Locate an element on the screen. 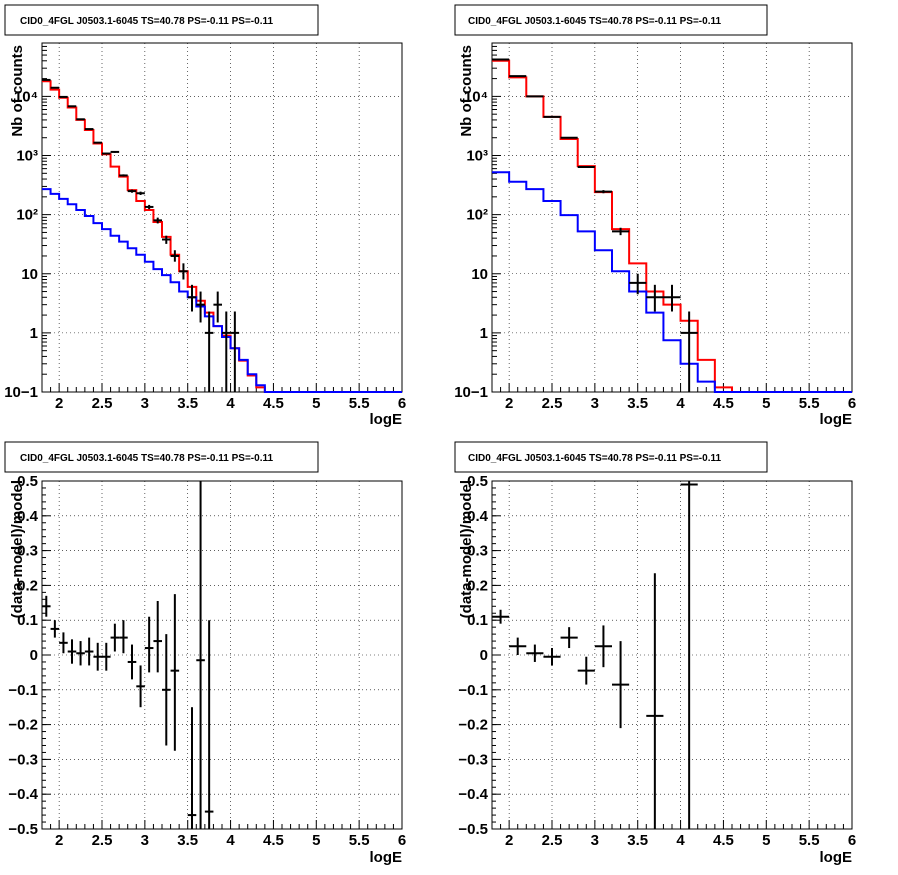 This screenshot has width=898, height=875. x-tick-label: 5.5 is located at coordinates (359, 840).